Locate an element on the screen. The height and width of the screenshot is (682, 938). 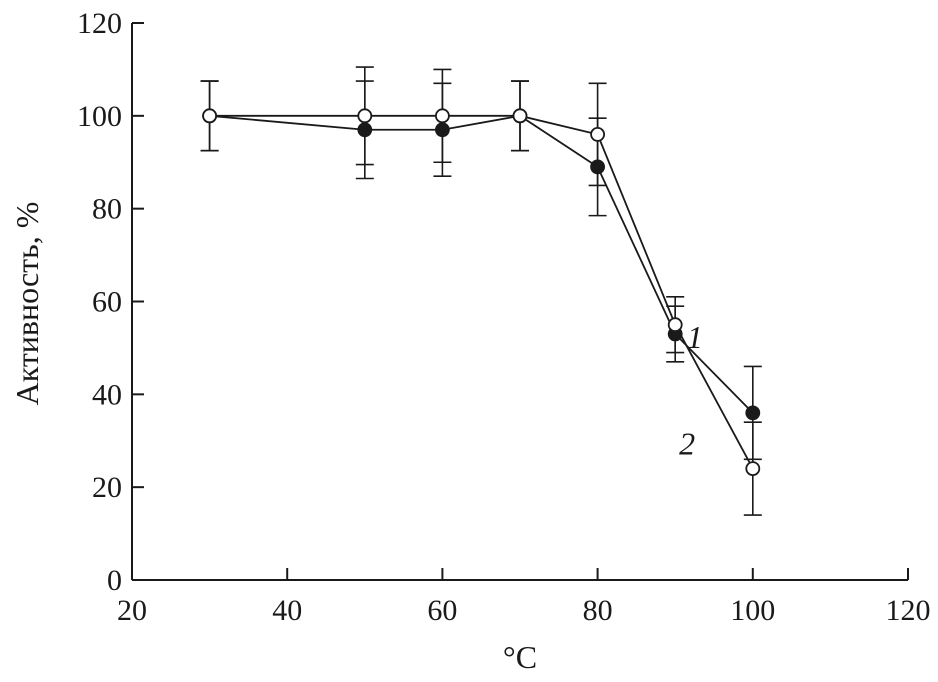
x-axis-title: °C is located at coordinates (520, 657).